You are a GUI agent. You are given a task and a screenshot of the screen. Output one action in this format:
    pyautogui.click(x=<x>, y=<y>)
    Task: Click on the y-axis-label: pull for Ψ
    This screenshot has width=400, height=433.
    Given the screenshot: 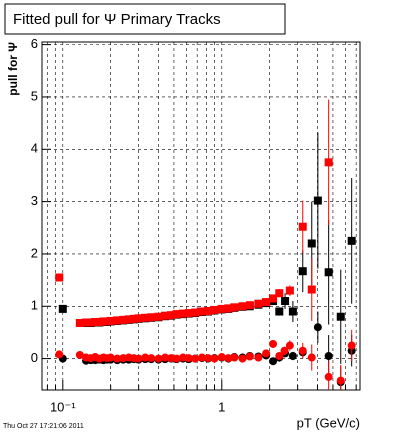 What is the action you would take?
    pyautogui.click(x=13, y=69)
    